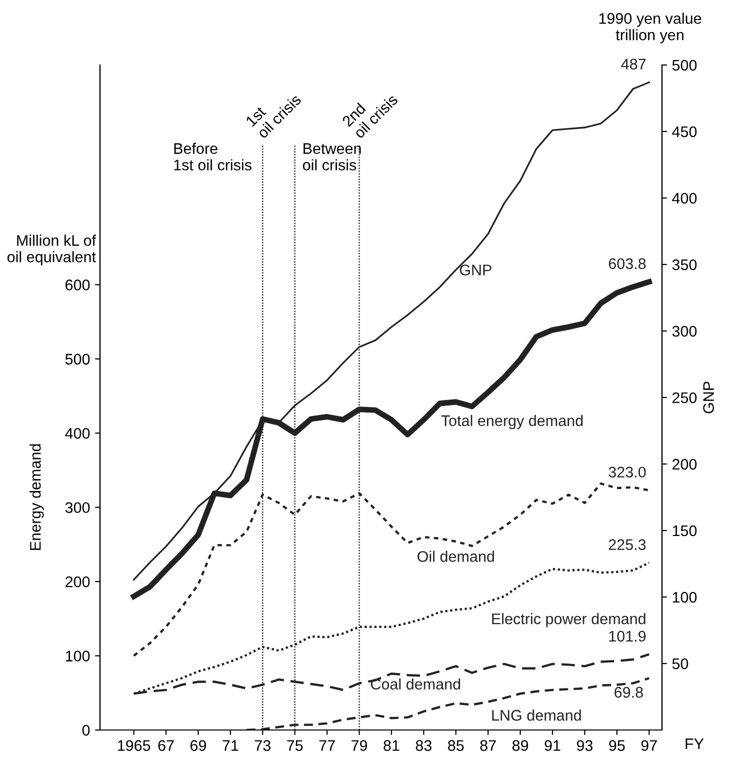 The width and height of the screenshot is (730, 758). Describe the element at coordinates (633, 64) in the screenshot. I see `data-label: 487` at that location.